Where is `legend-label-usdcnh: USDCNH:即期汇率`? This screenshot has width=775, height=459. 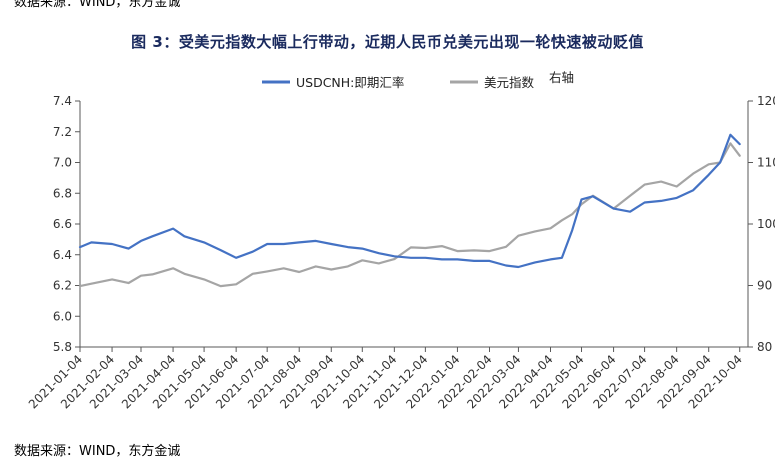 legend-label-usdcnh: USDCNH:即期汇率 is located at coordinates (350, 82).